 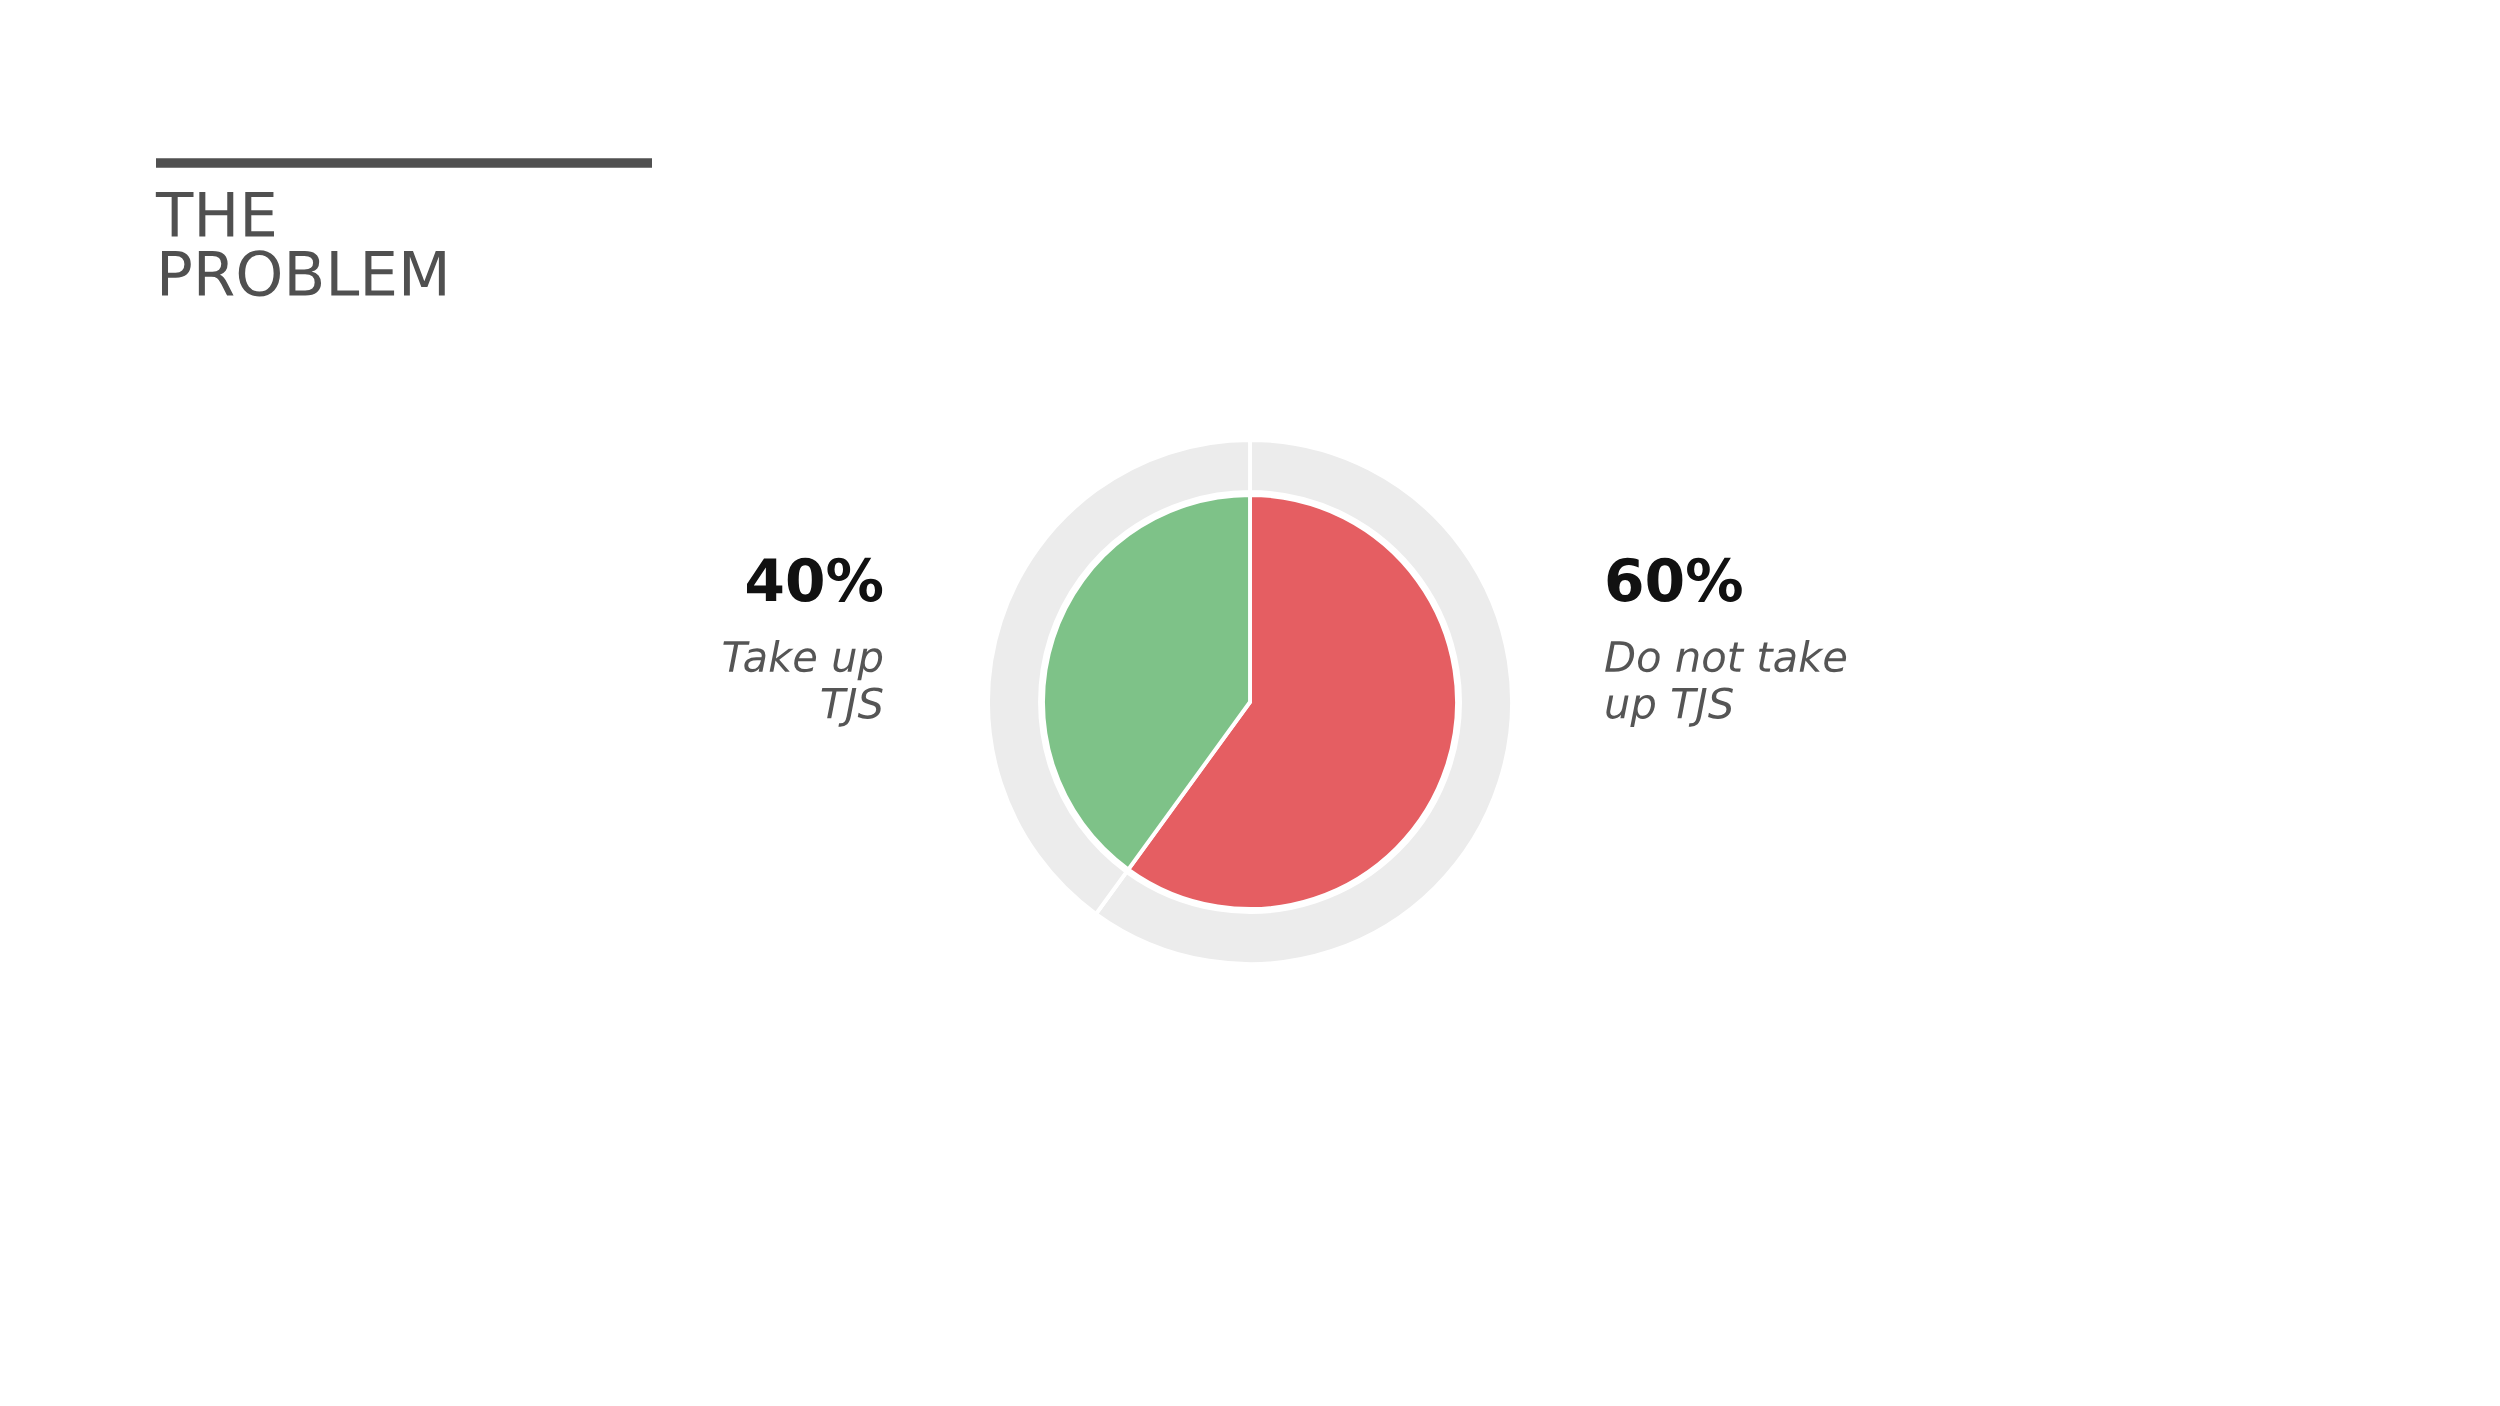 What do you see at coordinates (1726, 683) in the screenshot?
I see `slice-label: Do not take up TJS` at bounding box center [1726, 683].